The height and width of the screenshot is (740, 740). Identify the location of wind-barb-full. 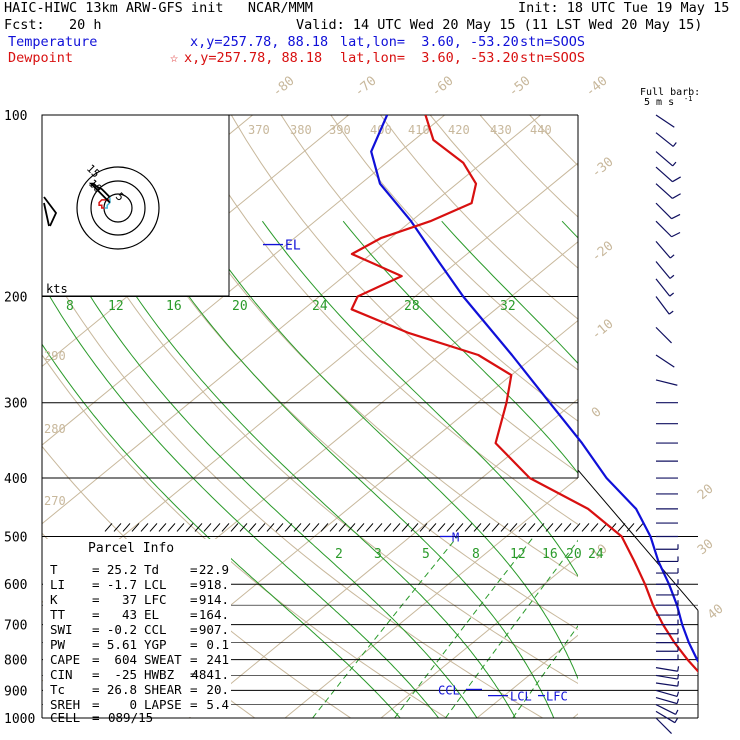
(676, 216).